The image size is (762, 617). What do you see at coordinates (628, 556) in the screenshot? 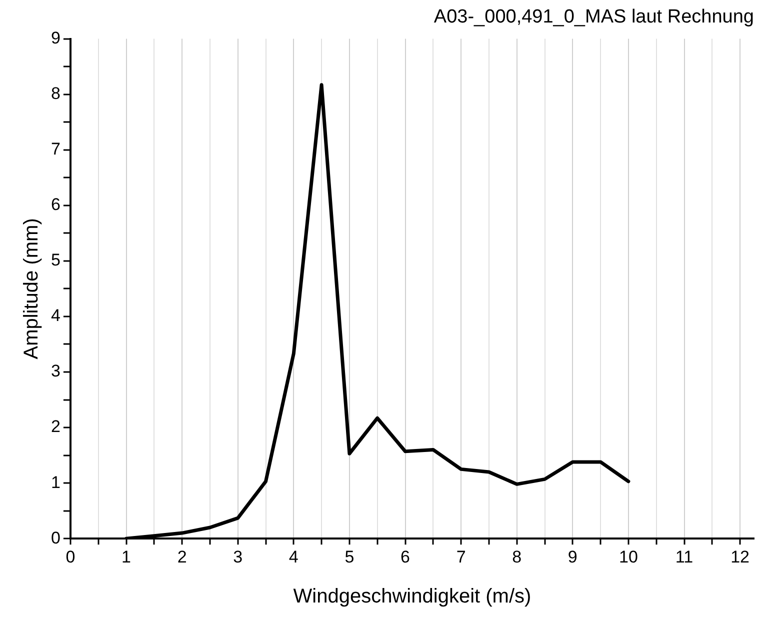
I see `x-tick-label: 10` at bounding box center [628, 556].